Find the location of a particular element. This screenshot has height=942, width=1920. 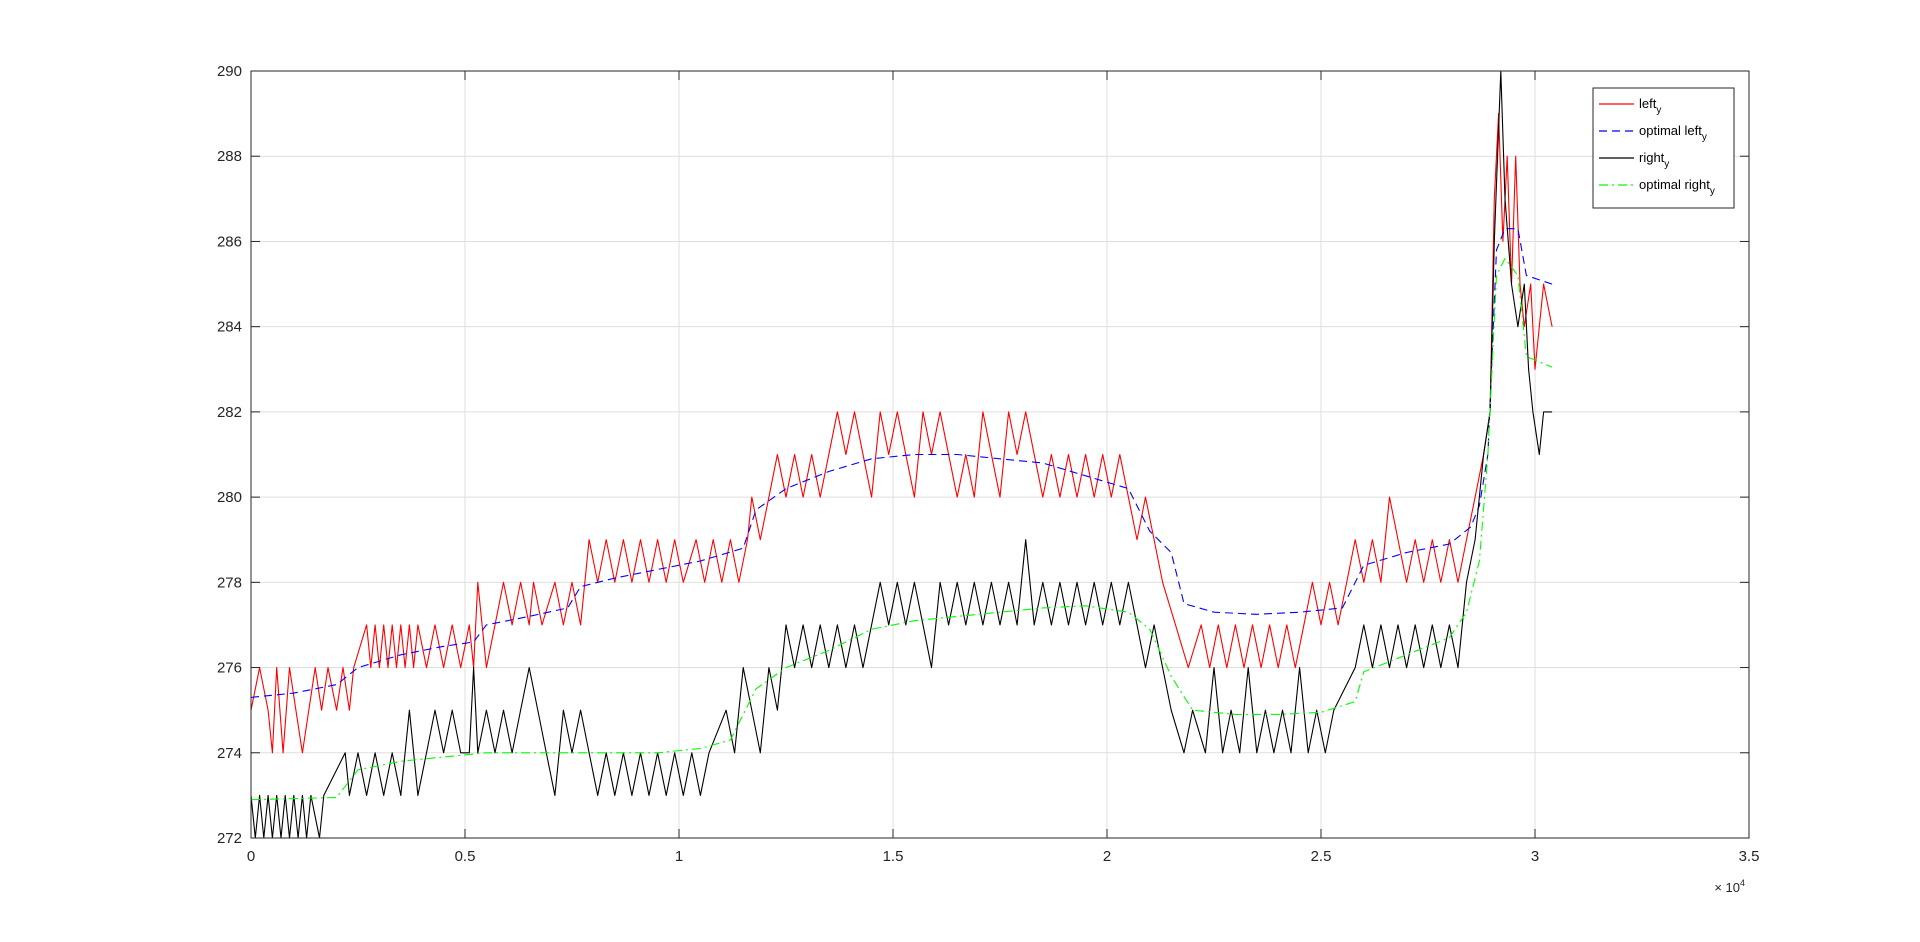

x-axis-exponent-label: × 10⁴ is located at coordinates (1729, 886).